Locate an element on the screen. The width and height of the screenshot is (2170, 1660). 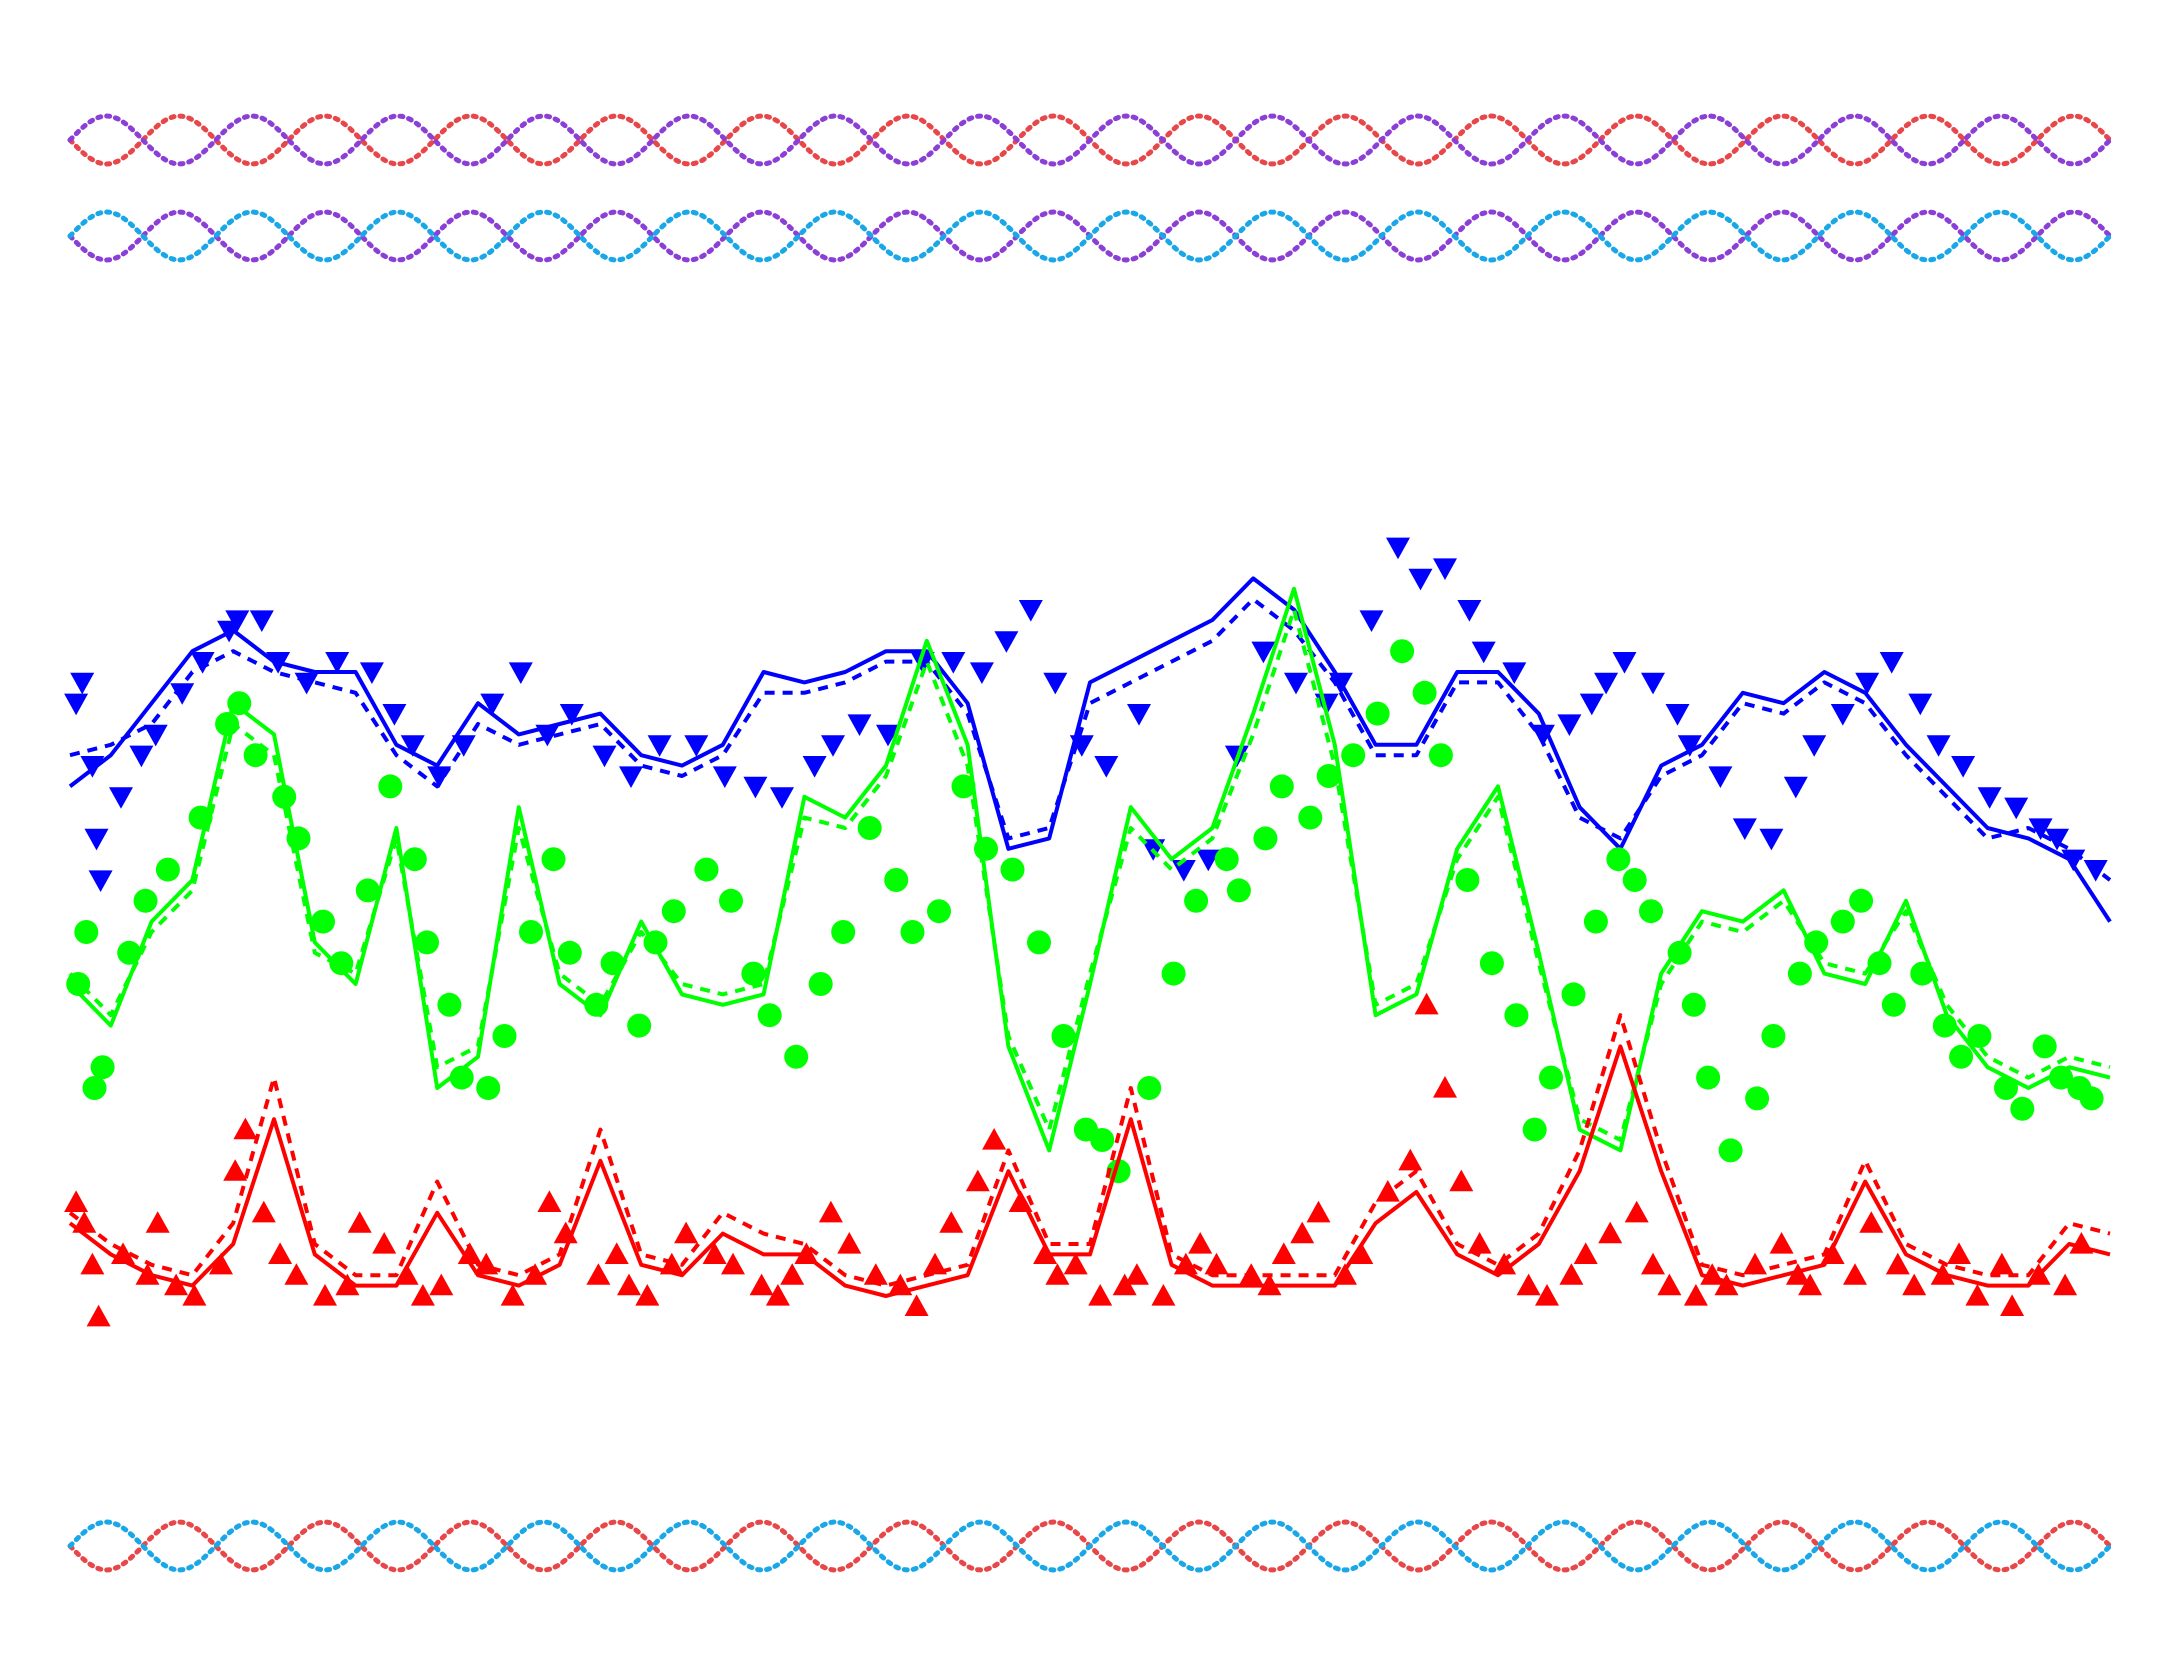
red-solid-fit-line is located at coordinates (1089, 1171).